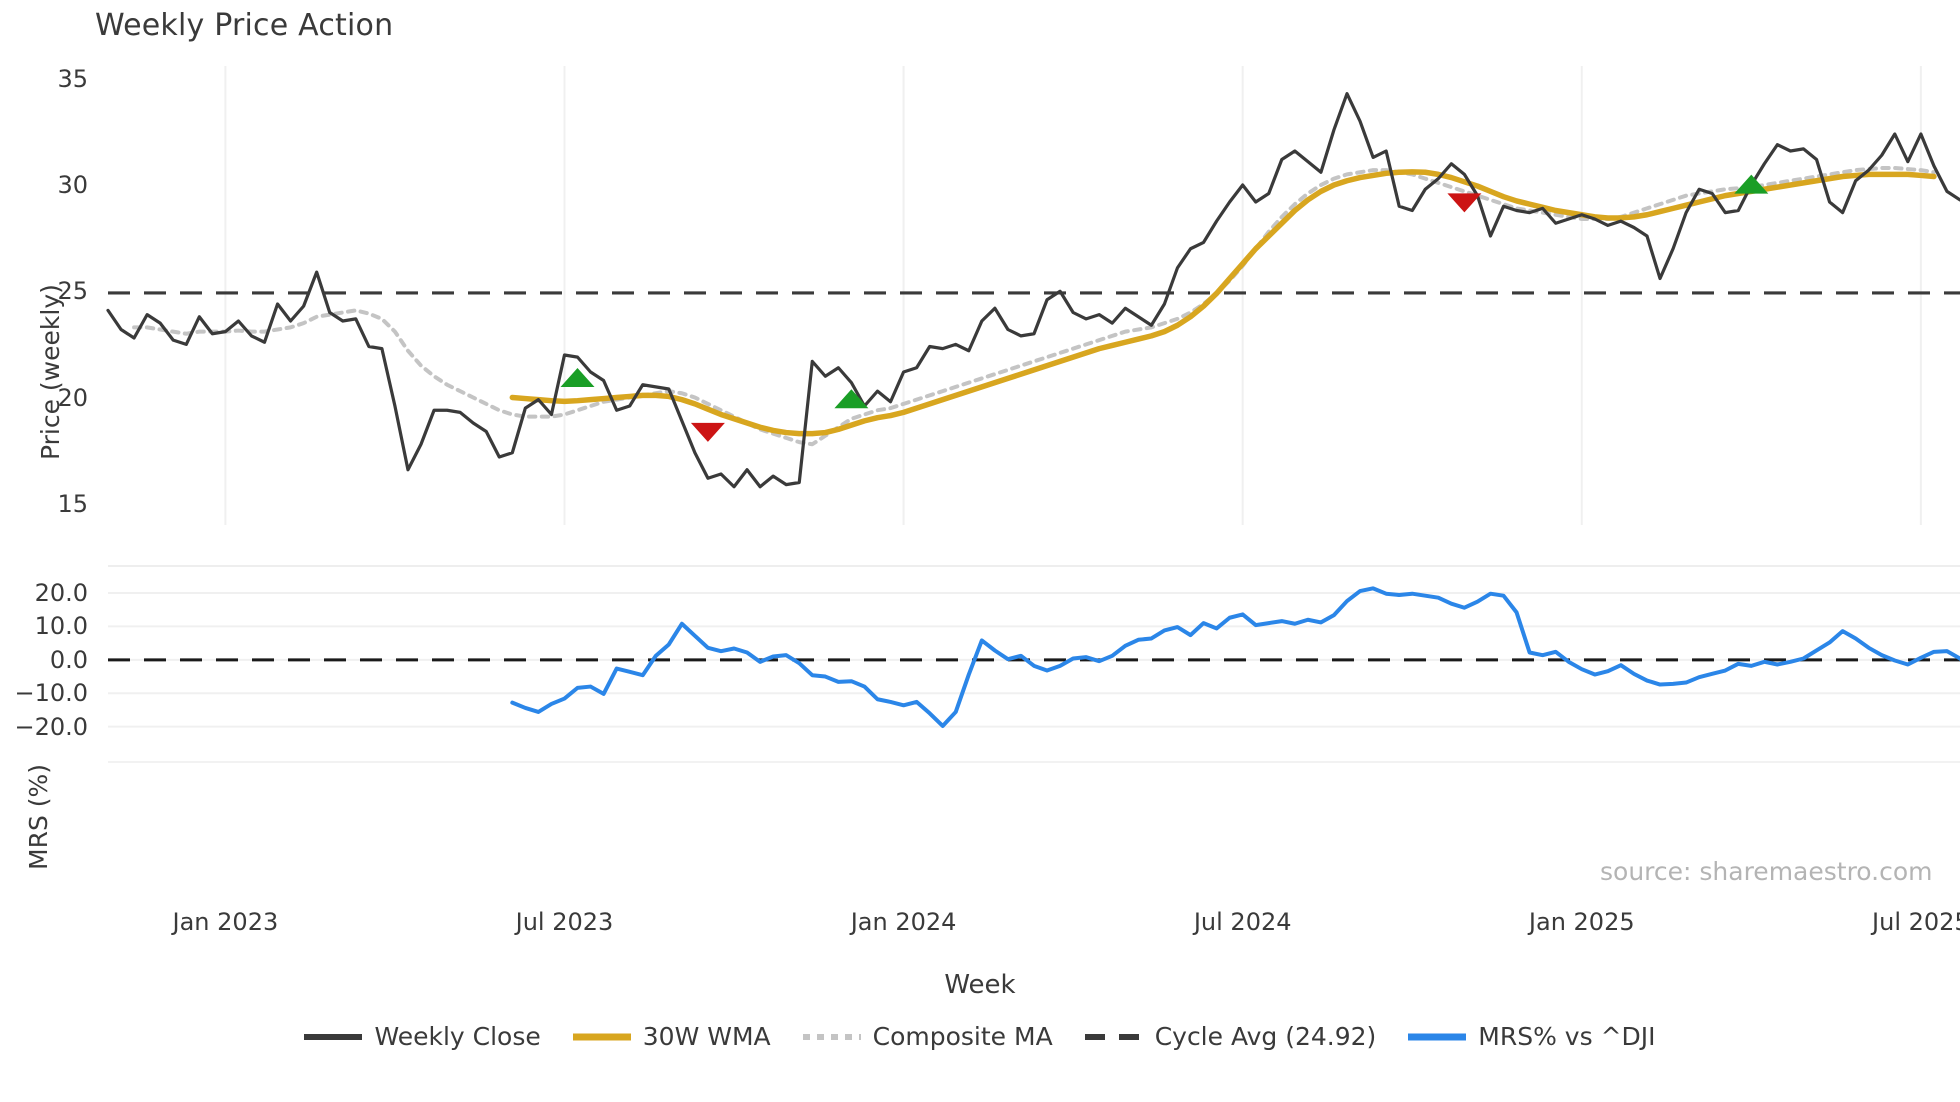 The width and height of the screenshot is (1960, 1102). I want to click on price-y-tick-30: 30, so click(72, 185).